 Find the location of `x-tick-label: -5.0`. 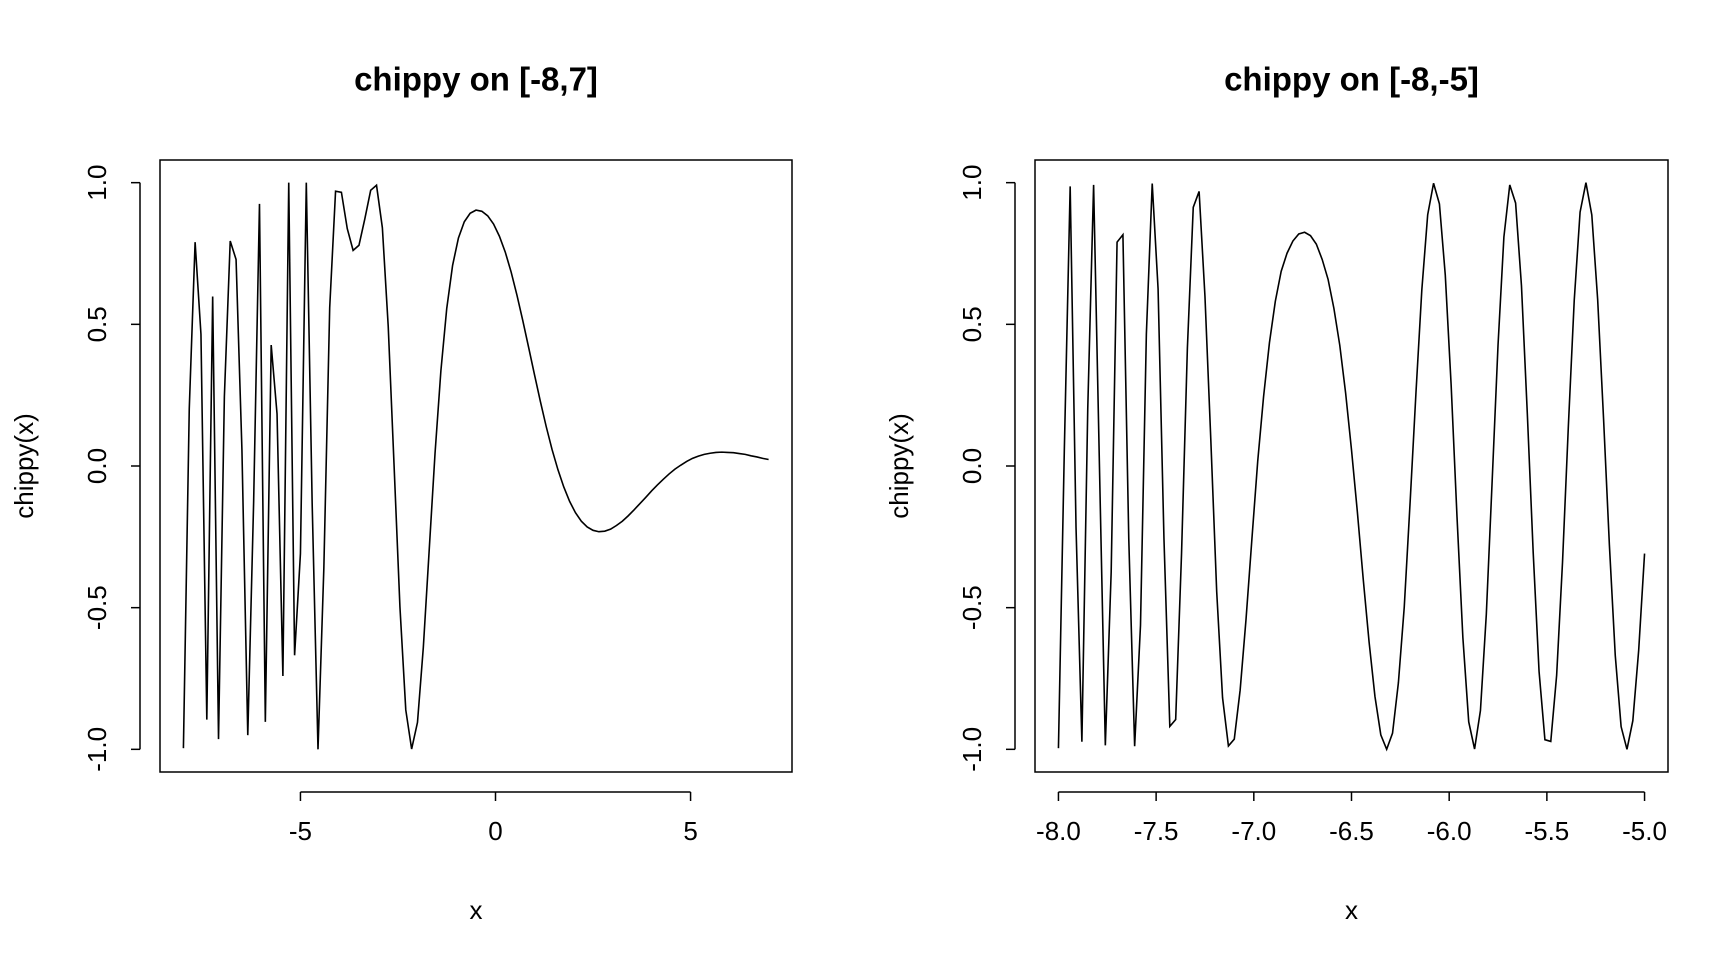

x-tick-label: -5.0 is located at coordinates (1644, 831).